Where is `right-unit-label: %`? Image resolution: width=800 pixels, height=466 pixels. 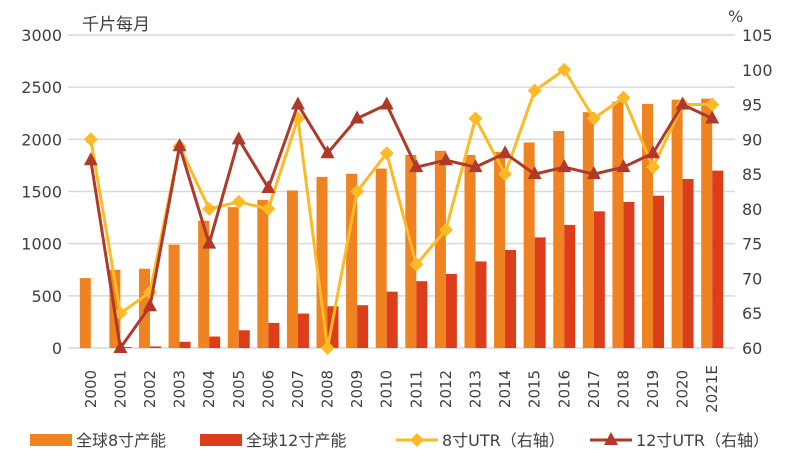
right-unit-label: % is located at coordinates (735, 16).